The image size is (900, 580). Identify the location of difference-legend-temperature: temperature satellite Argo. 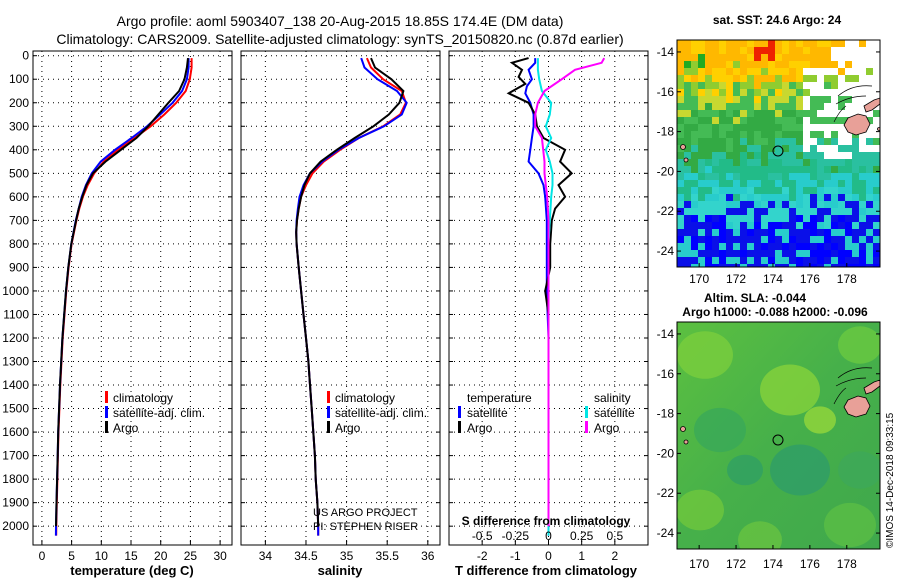
(495, 413).